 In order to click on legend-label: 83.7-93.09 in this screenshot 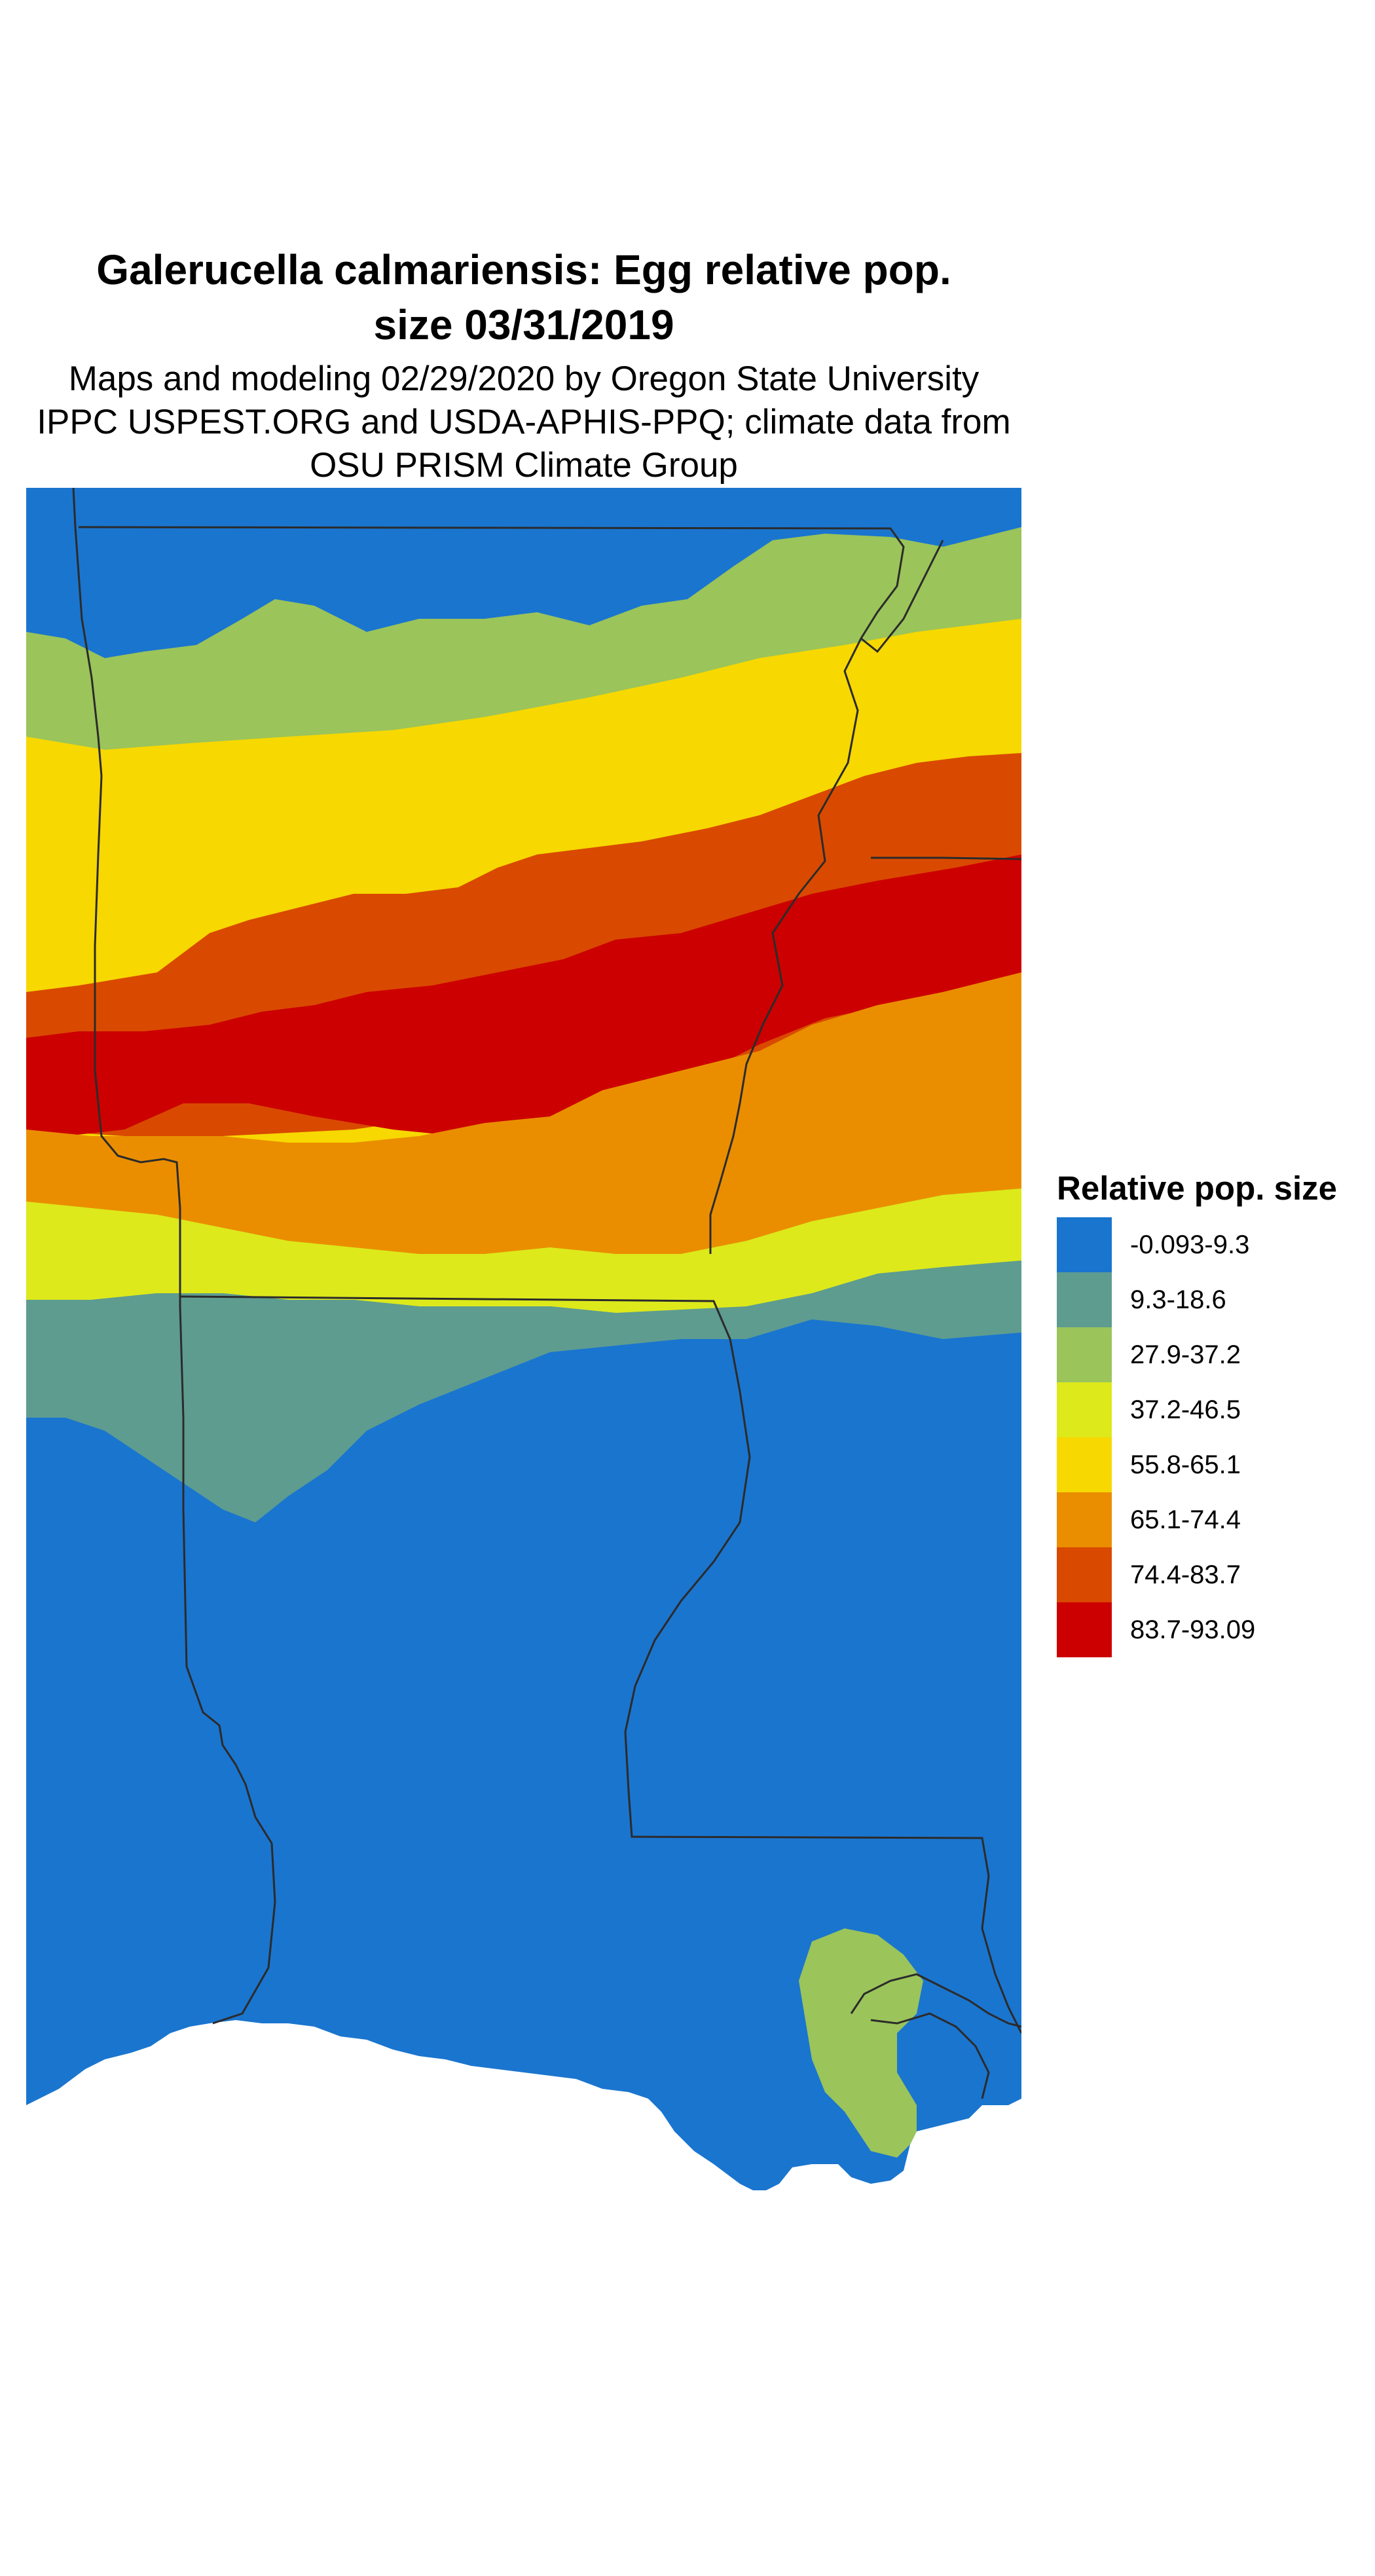, I will do `click(1193, 1629)`.